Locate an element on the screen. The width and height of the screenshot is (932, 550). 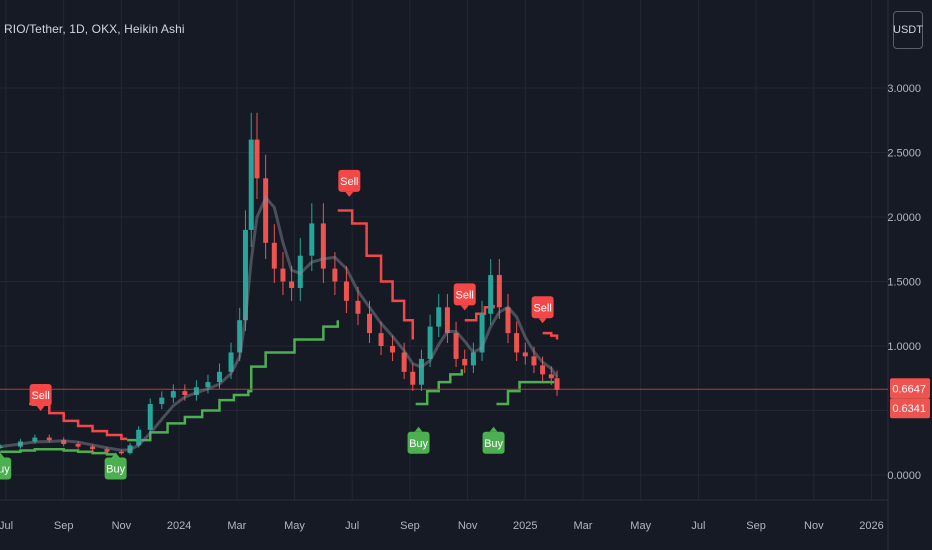
chart-title: RIO/Tether, 1D, OKX, Heikin Ashi is located at coordinates (94, 29).